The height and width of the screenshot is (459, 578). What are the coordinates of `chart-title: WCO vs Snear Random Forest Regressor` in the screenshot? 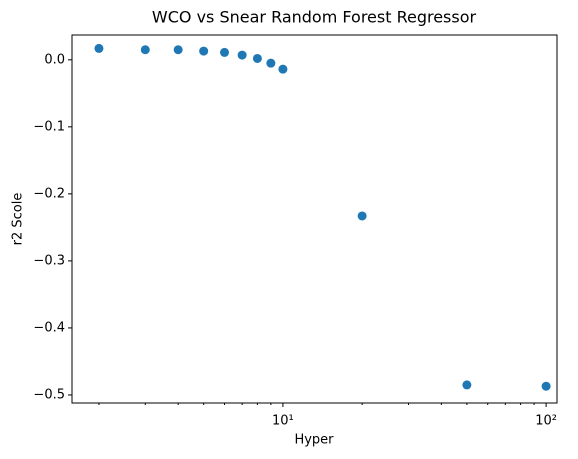 It's located at (314, 17).